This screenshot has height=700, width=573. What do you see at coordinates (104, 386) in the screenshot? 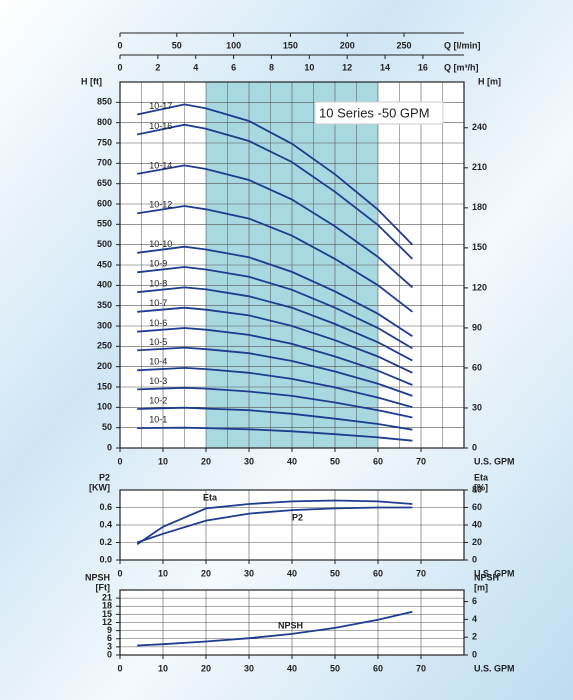
I see `y-tick-label: 150` at bounding box center [104, 386].